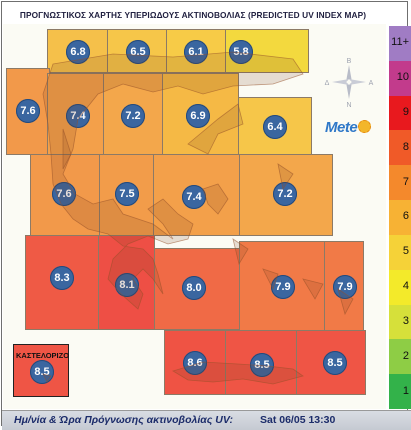 Image resolution: width=411 pixels, height=430 pixels. I want to click on uv-scale-label: 5, so click(405, 251).